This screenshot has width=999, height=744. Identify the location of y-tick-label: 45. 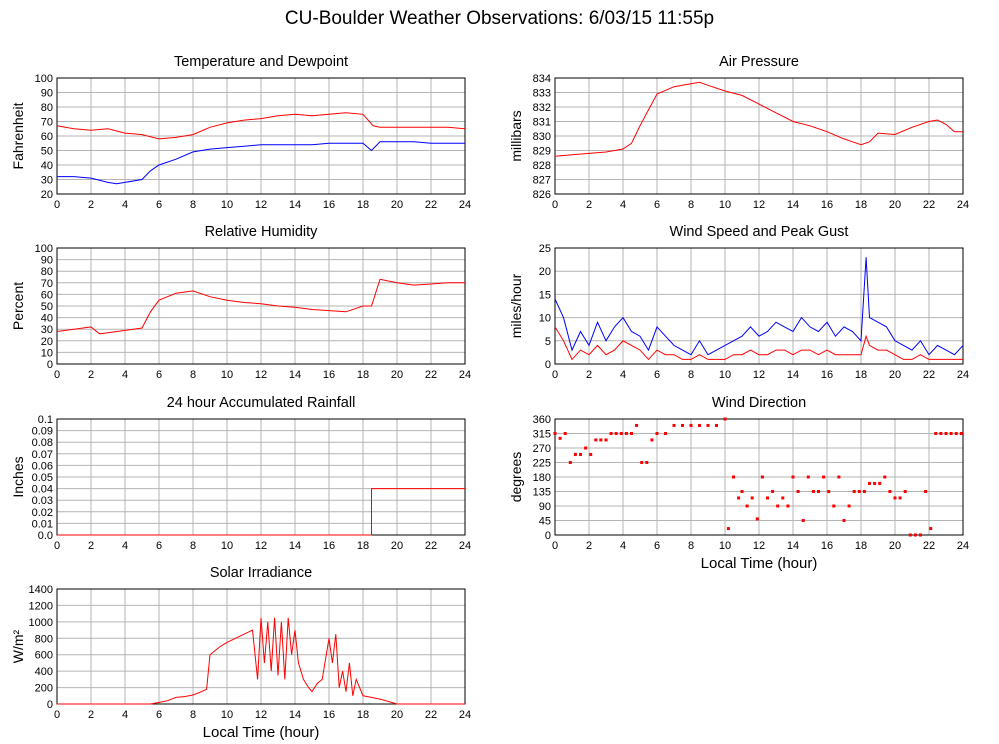
(545, 522).